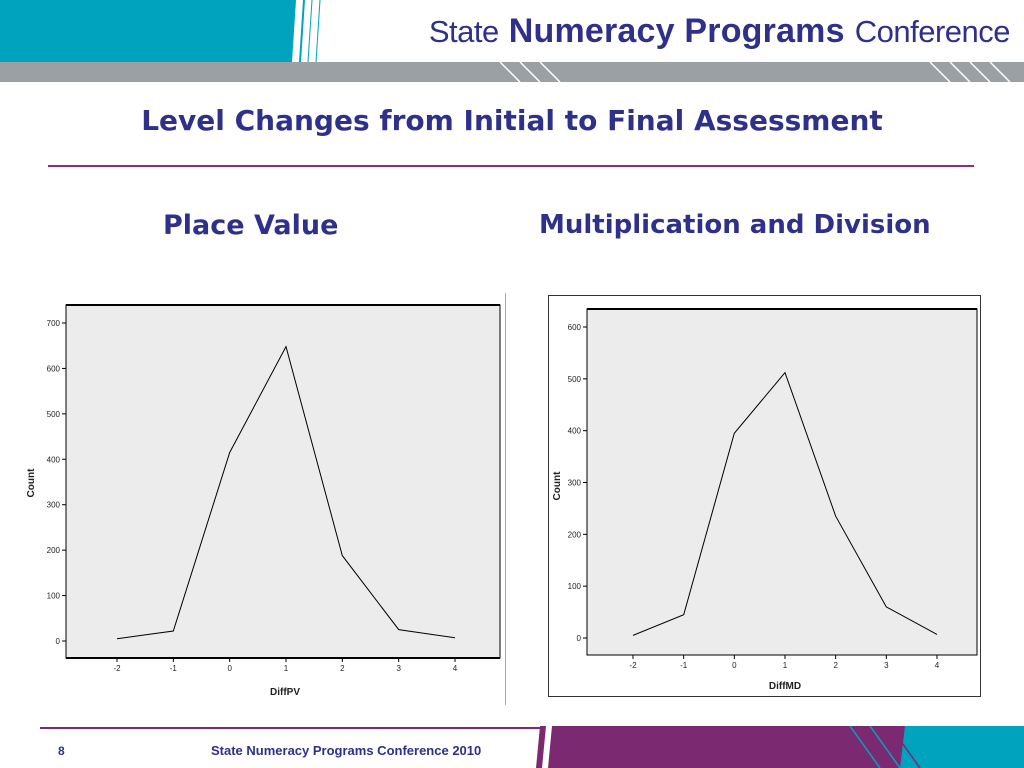  I want to click on logo-title-main: Numeracy Programs, so click(676, 31).